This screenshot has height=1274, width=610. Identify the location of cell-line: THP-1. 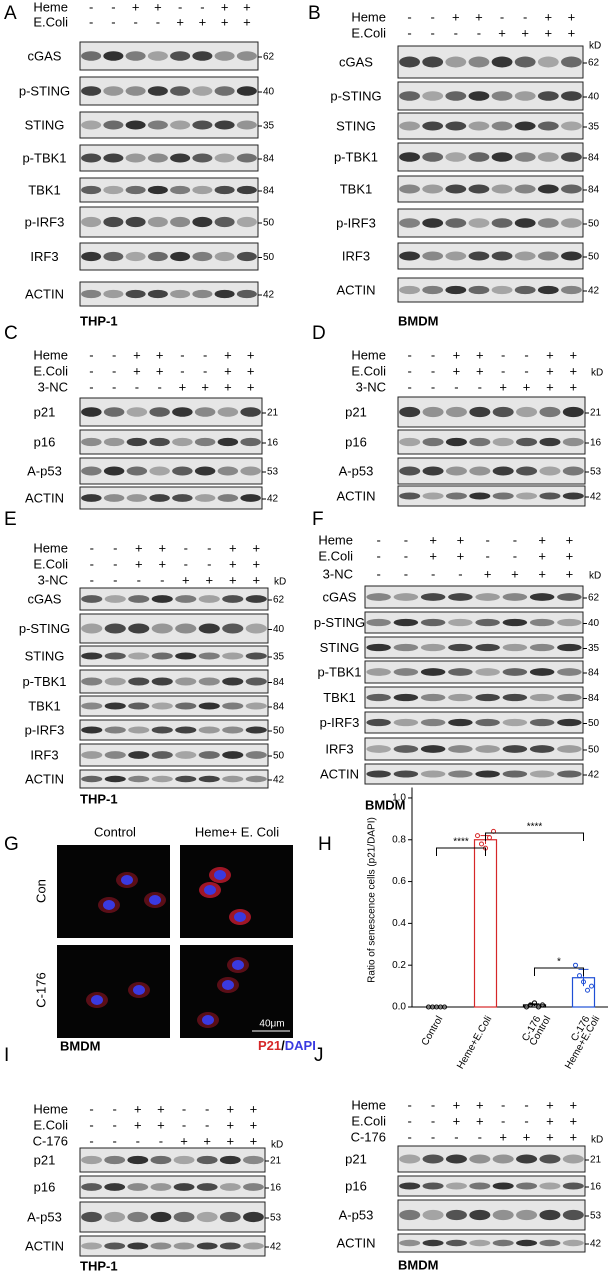
(99, 798).